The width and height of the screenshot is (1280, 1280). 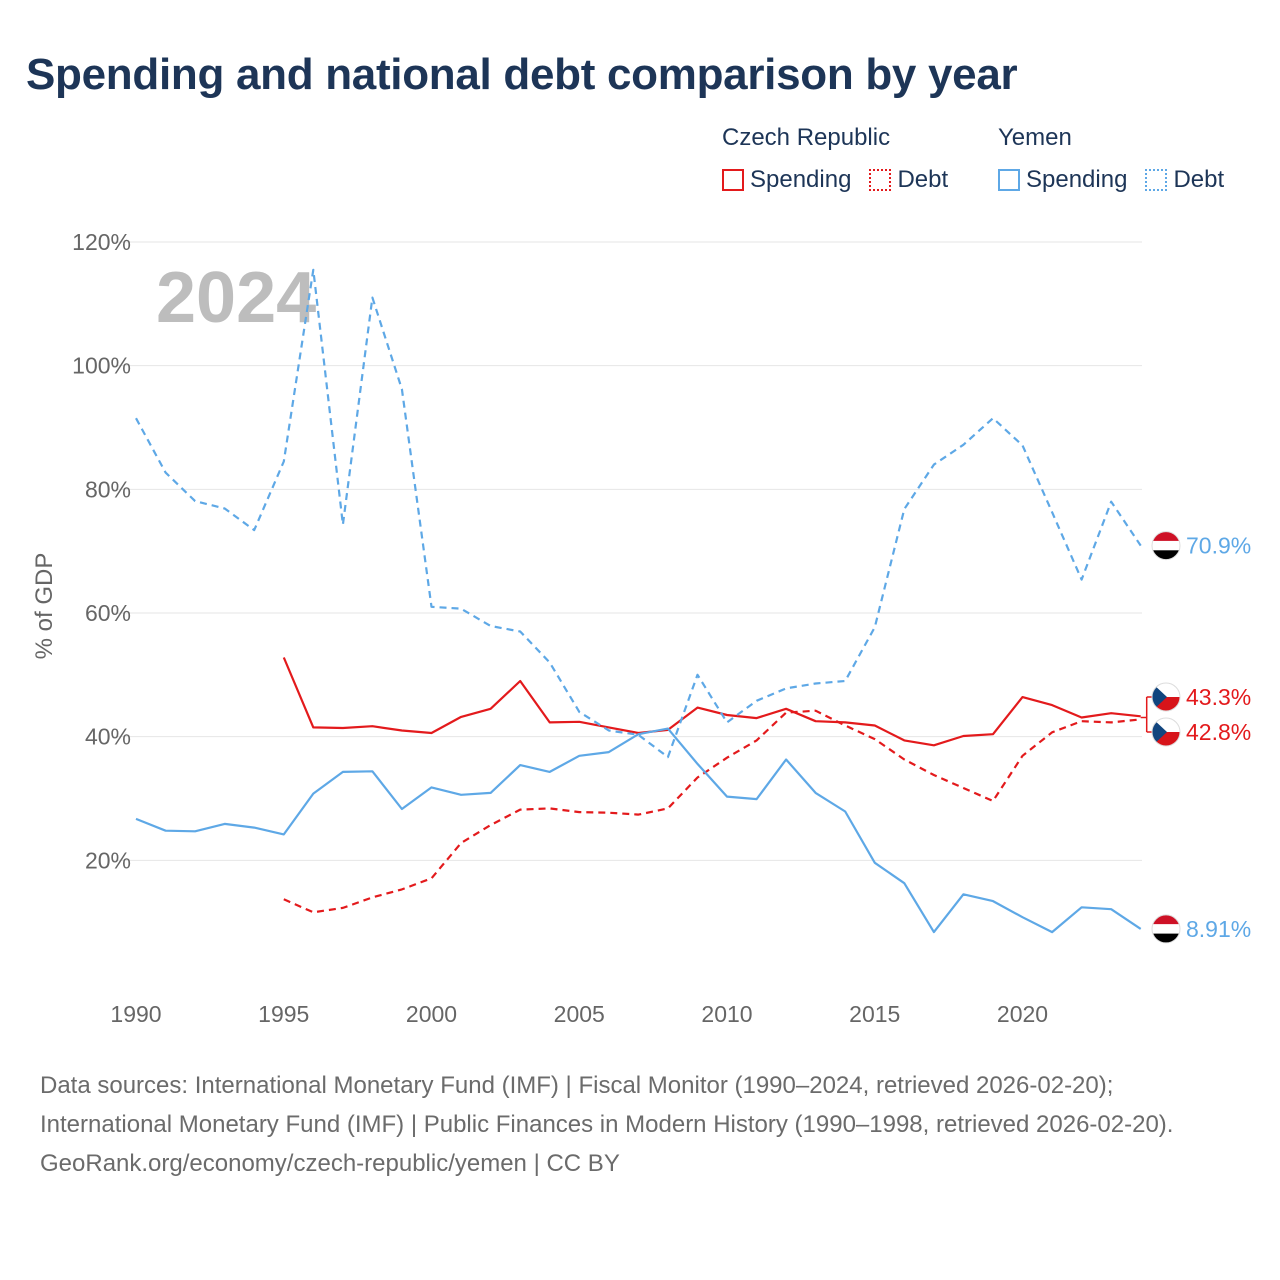 I want to click on y-tick-label: 60%, so click(x=108, y=613).